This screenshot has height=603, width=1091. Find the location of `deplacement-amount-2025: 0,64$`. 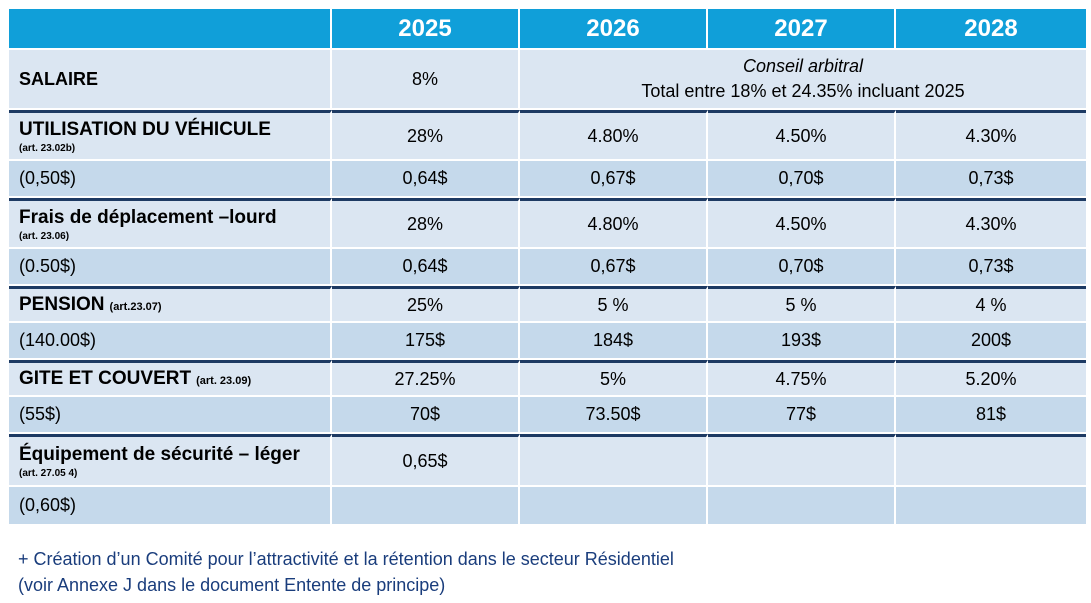

deplacement-amount-2025: 0,64$ is located at coordinates (426, 267).